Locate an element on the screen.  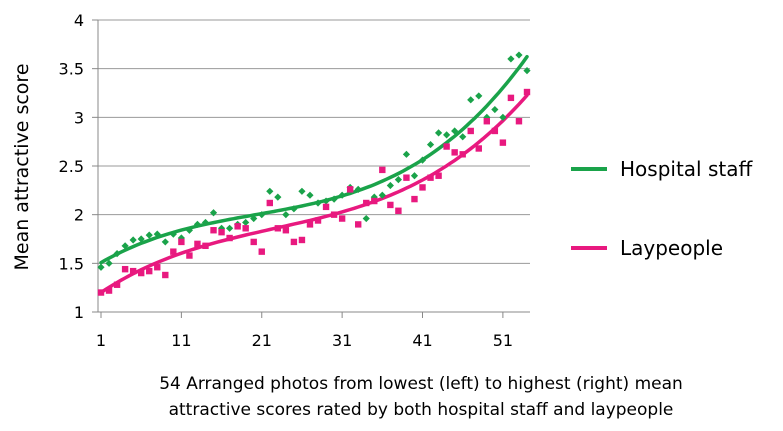
x-tick-label: 1 is located at coordinates (101, 340).